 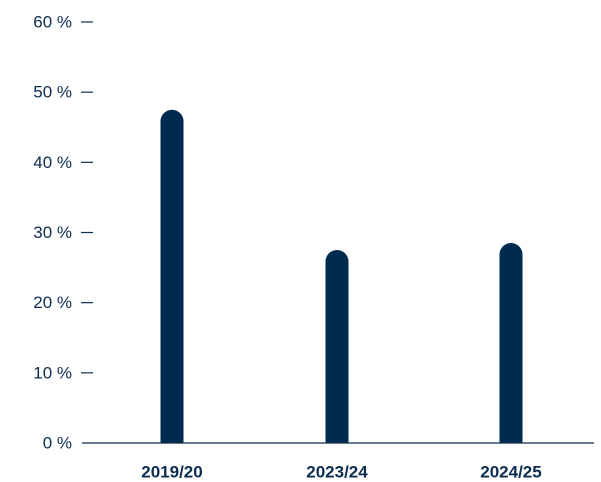 I want to click on x-tick-label: 2019/20, so click(x=171, y=472).